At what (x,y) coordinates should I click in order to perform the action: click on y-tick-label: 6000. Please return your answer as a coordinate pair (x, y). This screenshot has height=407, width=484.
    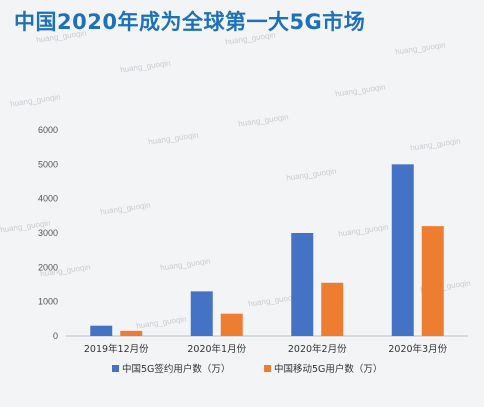
    Looking at the image, I should click on (48, 130).